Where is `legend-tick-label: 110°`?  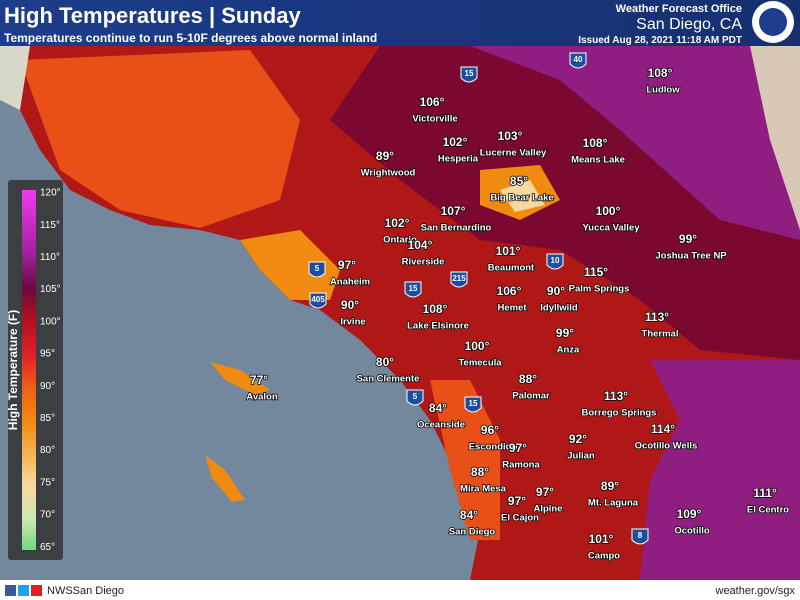 legend-tick-label: 110° is located at coordinates (50, 257).